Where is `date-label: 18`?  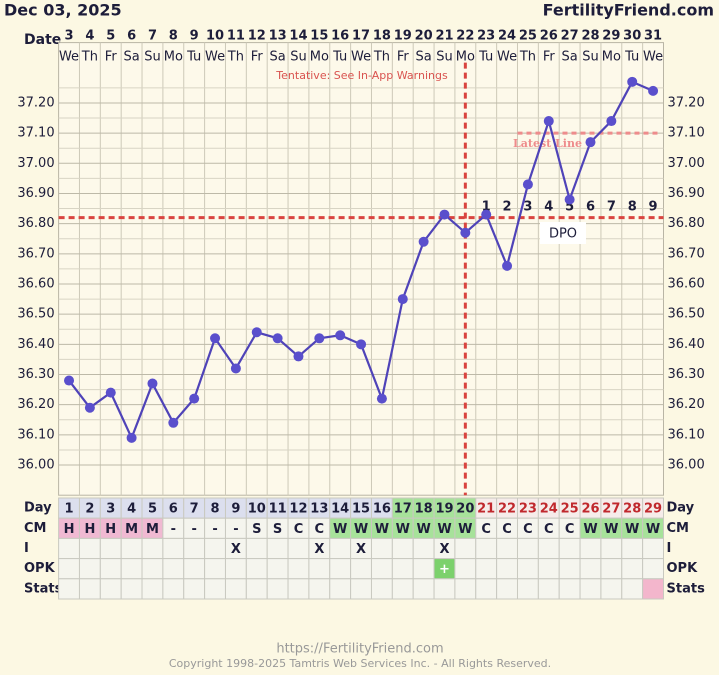 date-label: 18 is located at coordinates (382, 36).